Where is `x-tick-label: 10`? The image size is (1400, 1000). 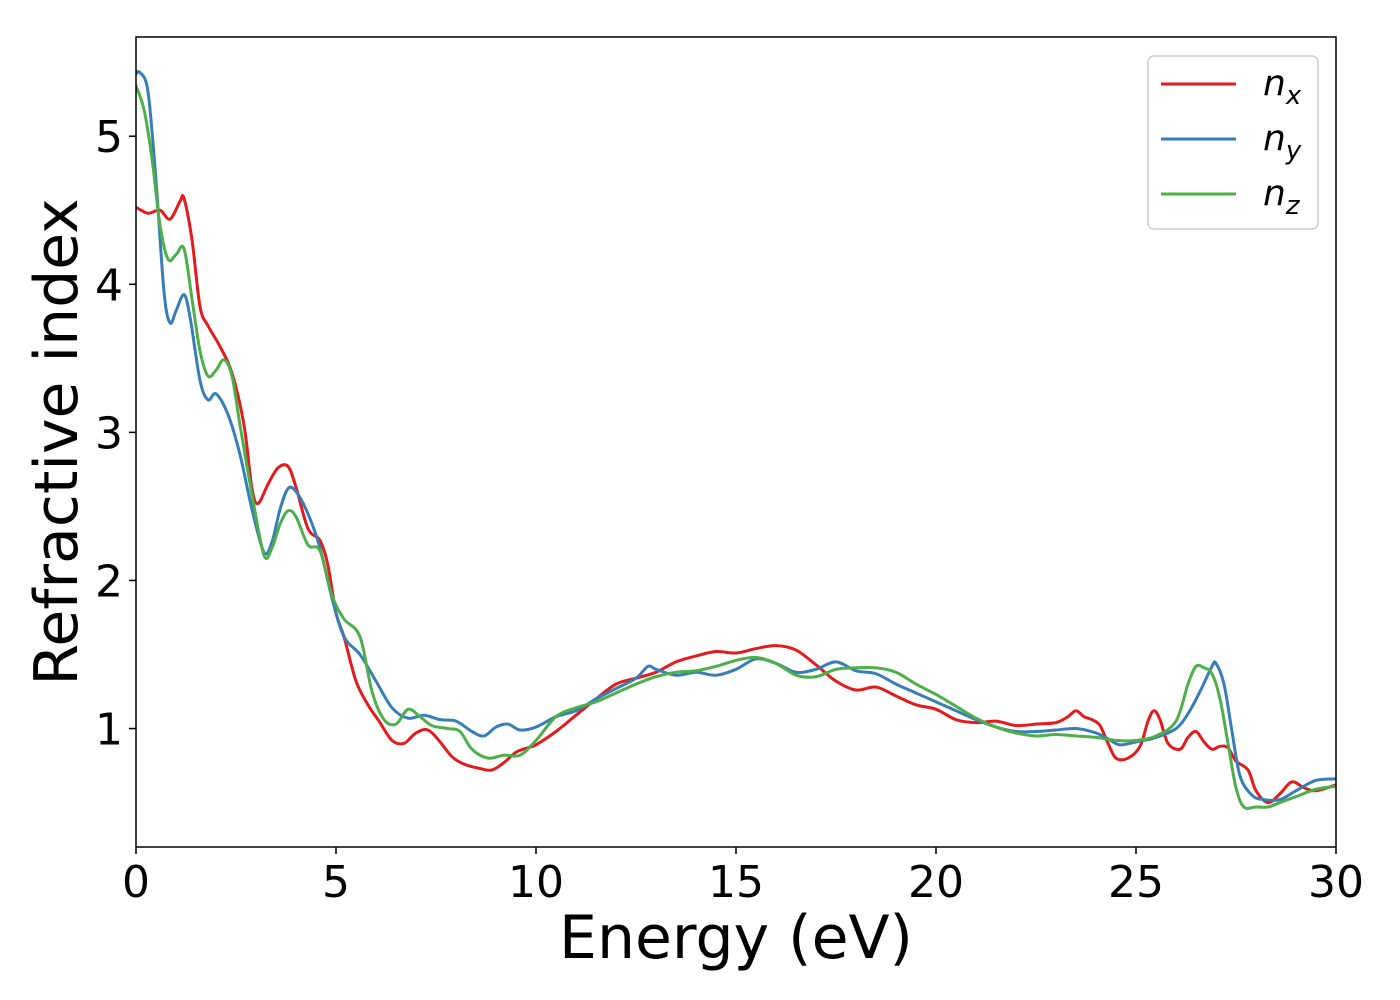
x-tick-label: 10 is located at coordinates (536, 882).